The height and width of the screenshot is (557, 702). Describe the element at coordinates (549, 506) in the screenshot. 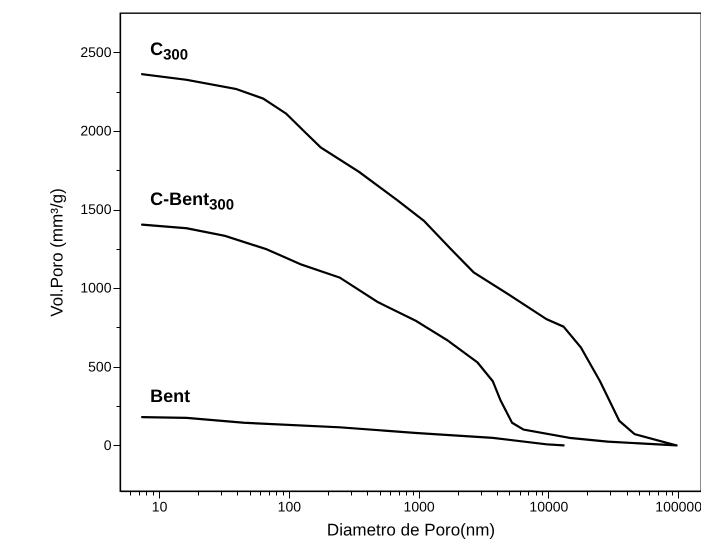

I see `x-tick-label: 10000` at that location.